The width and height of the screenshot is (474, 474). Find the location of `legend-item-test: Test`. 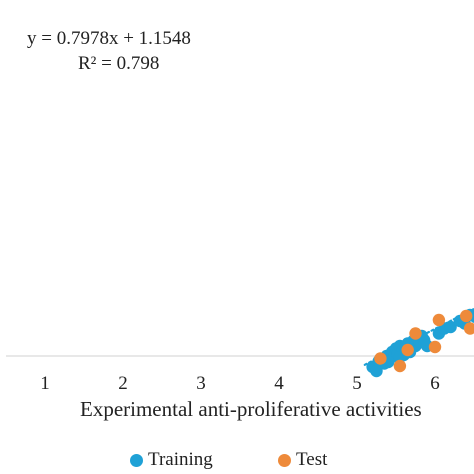

legend-item-test: Test is located at coordinates (302, 460).